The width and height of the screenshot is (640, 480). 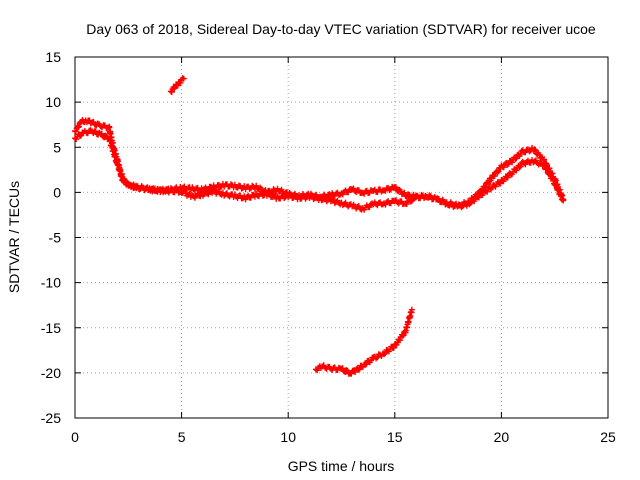 I want to click on x-tick-label: 25, so click(x=608, y=437).